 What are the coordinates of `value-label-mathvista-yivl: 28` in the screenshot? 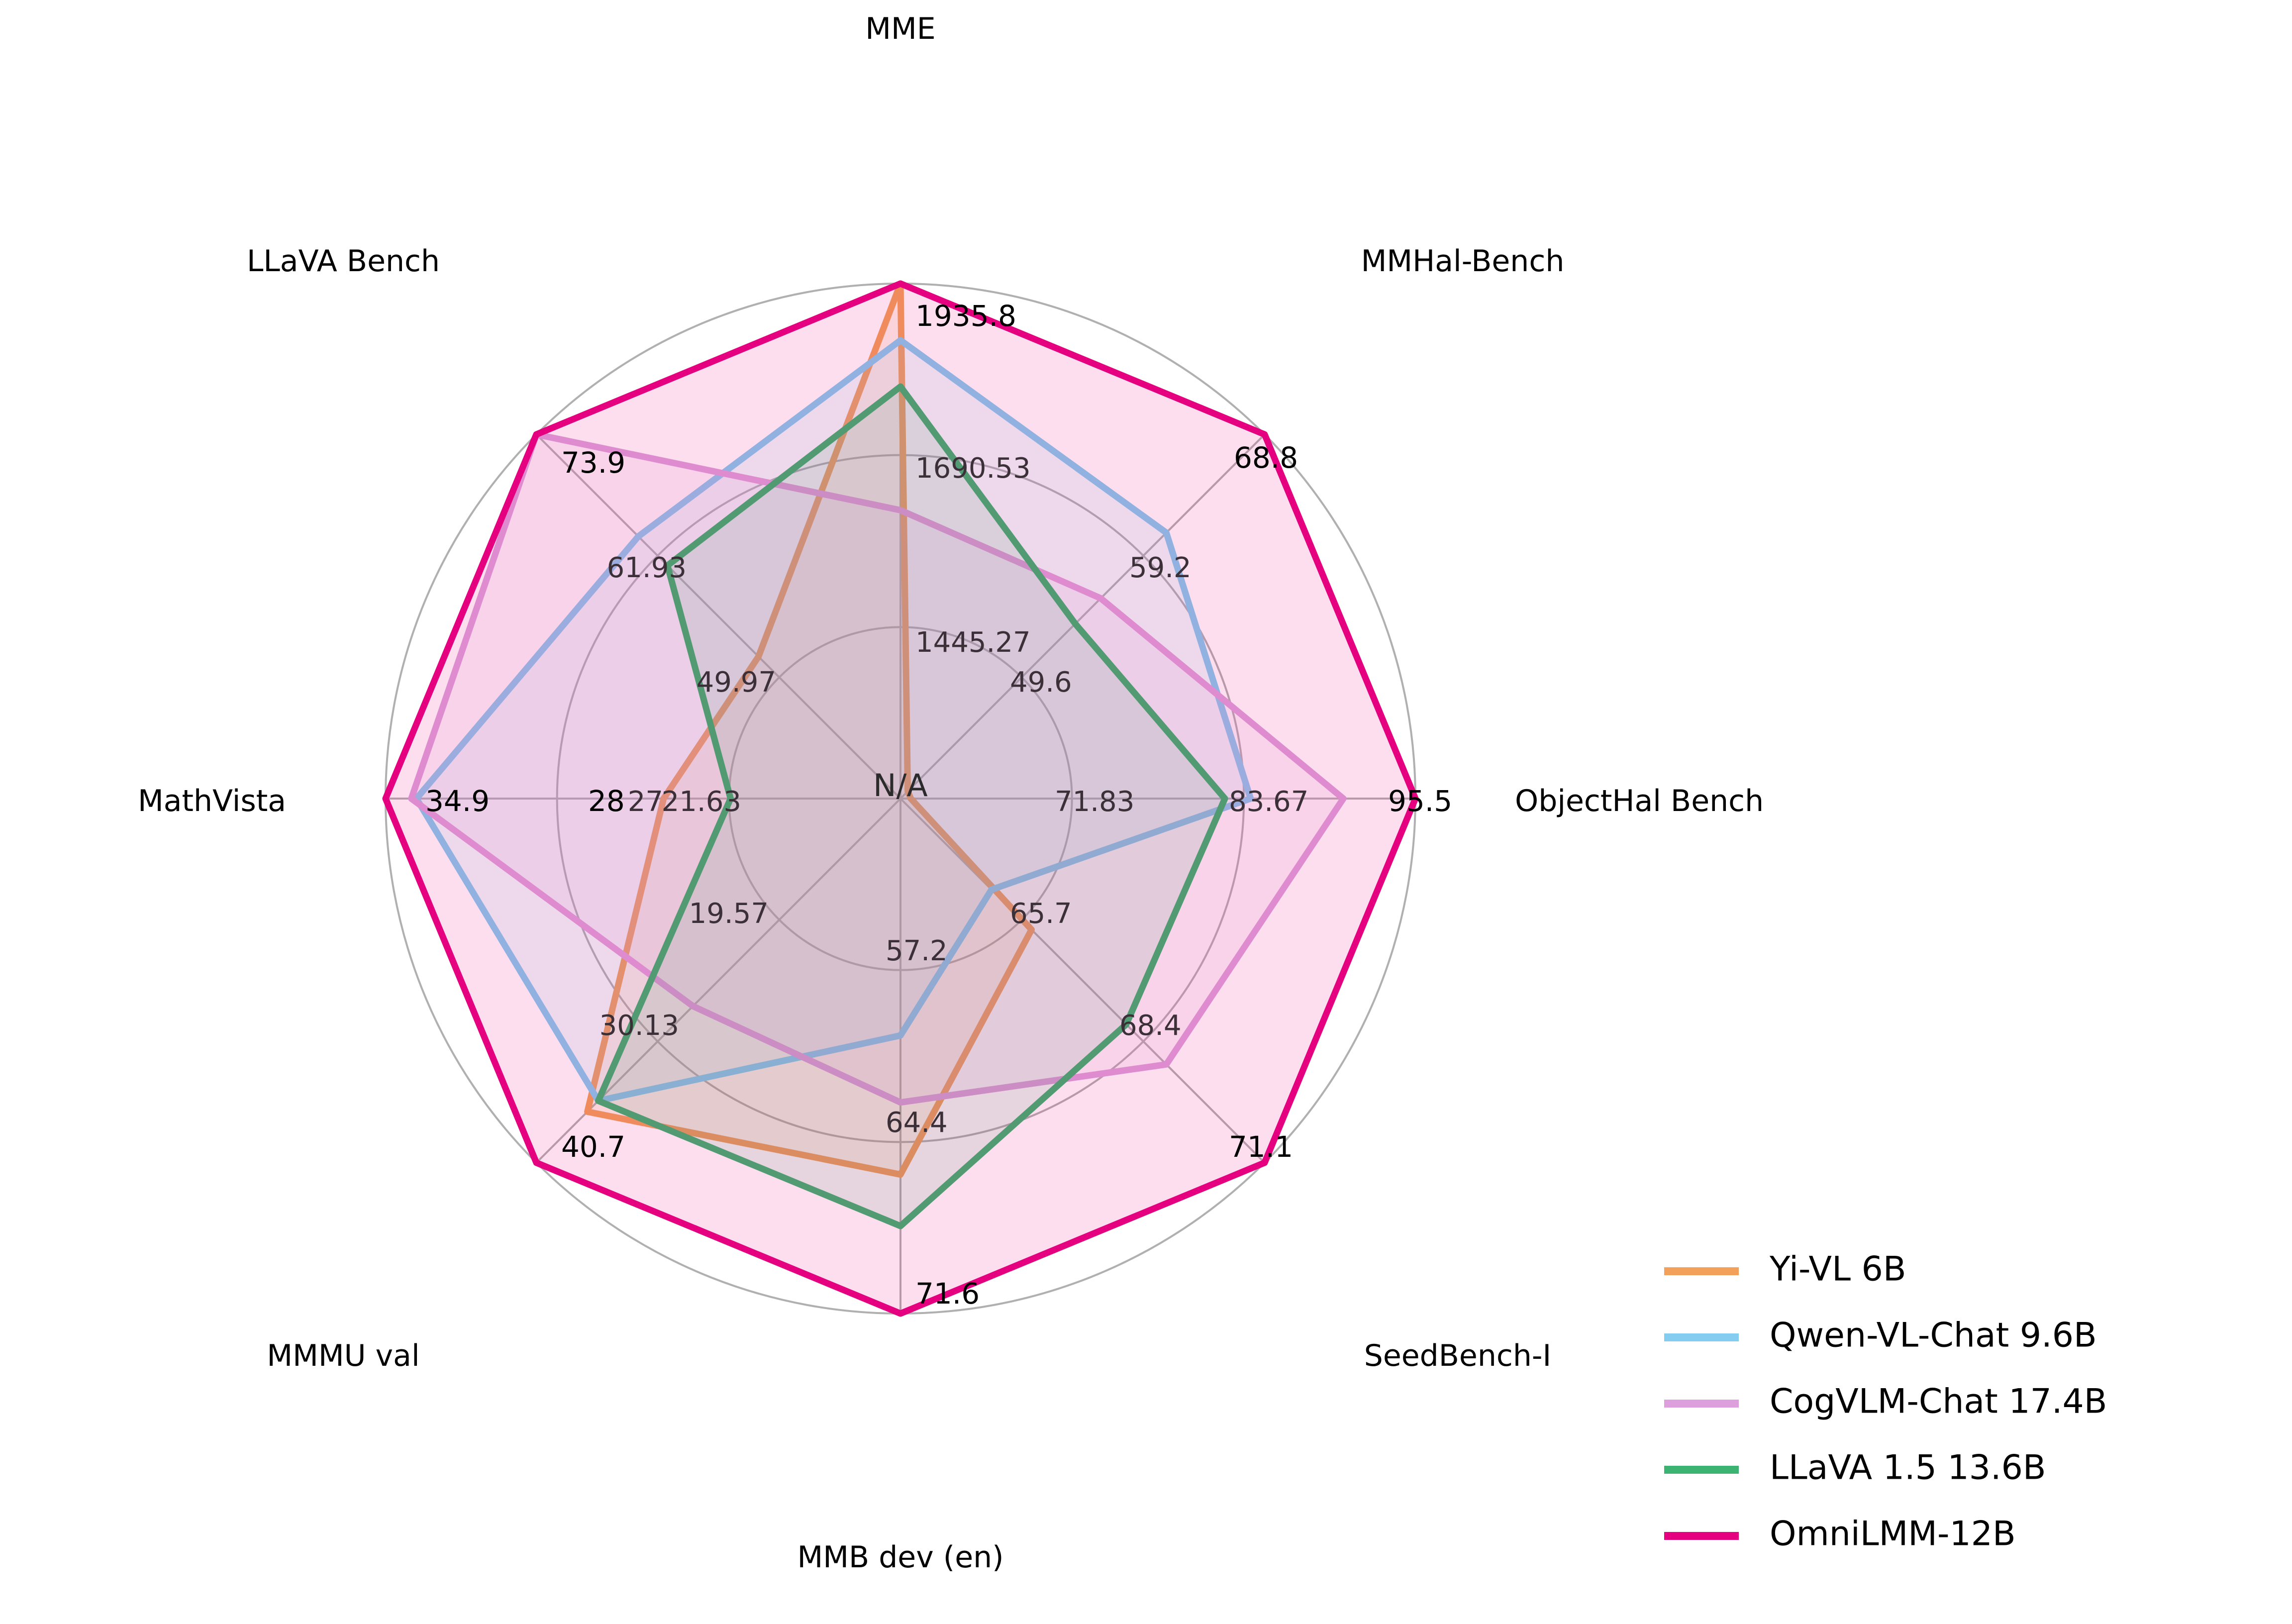 It's located at (606, 801).